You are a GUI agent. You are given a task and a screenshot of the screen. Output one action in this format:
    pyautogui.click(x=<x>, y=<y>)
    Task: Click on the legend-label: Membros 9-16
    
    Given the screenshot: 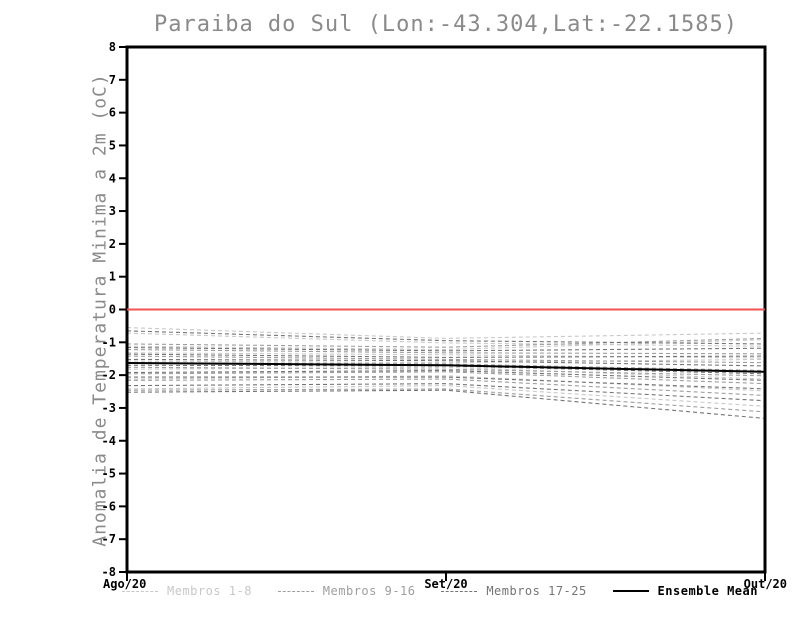 What is the action you would take?
    pyautogui.click(x=369, y=591)
    